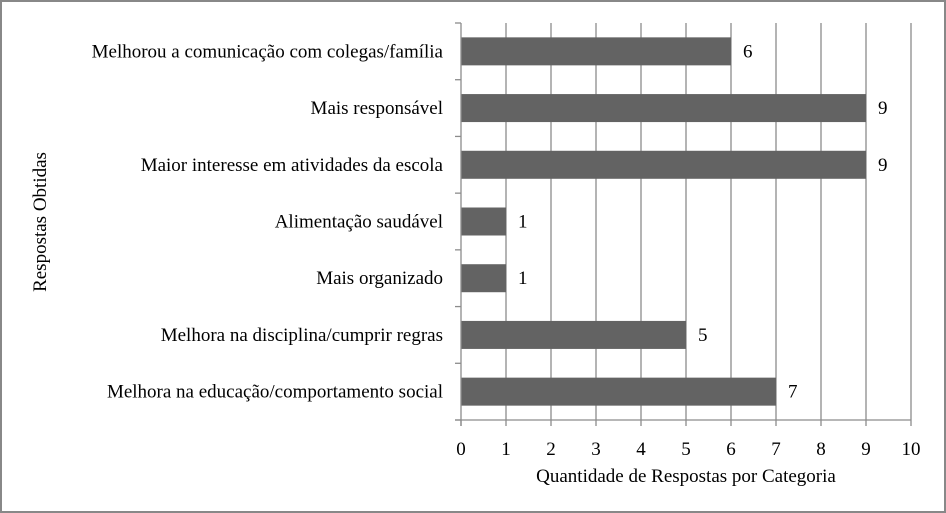 This screenshot has width=946, height=513. I want to click on x-tick-label: 10, so click(911, 449).